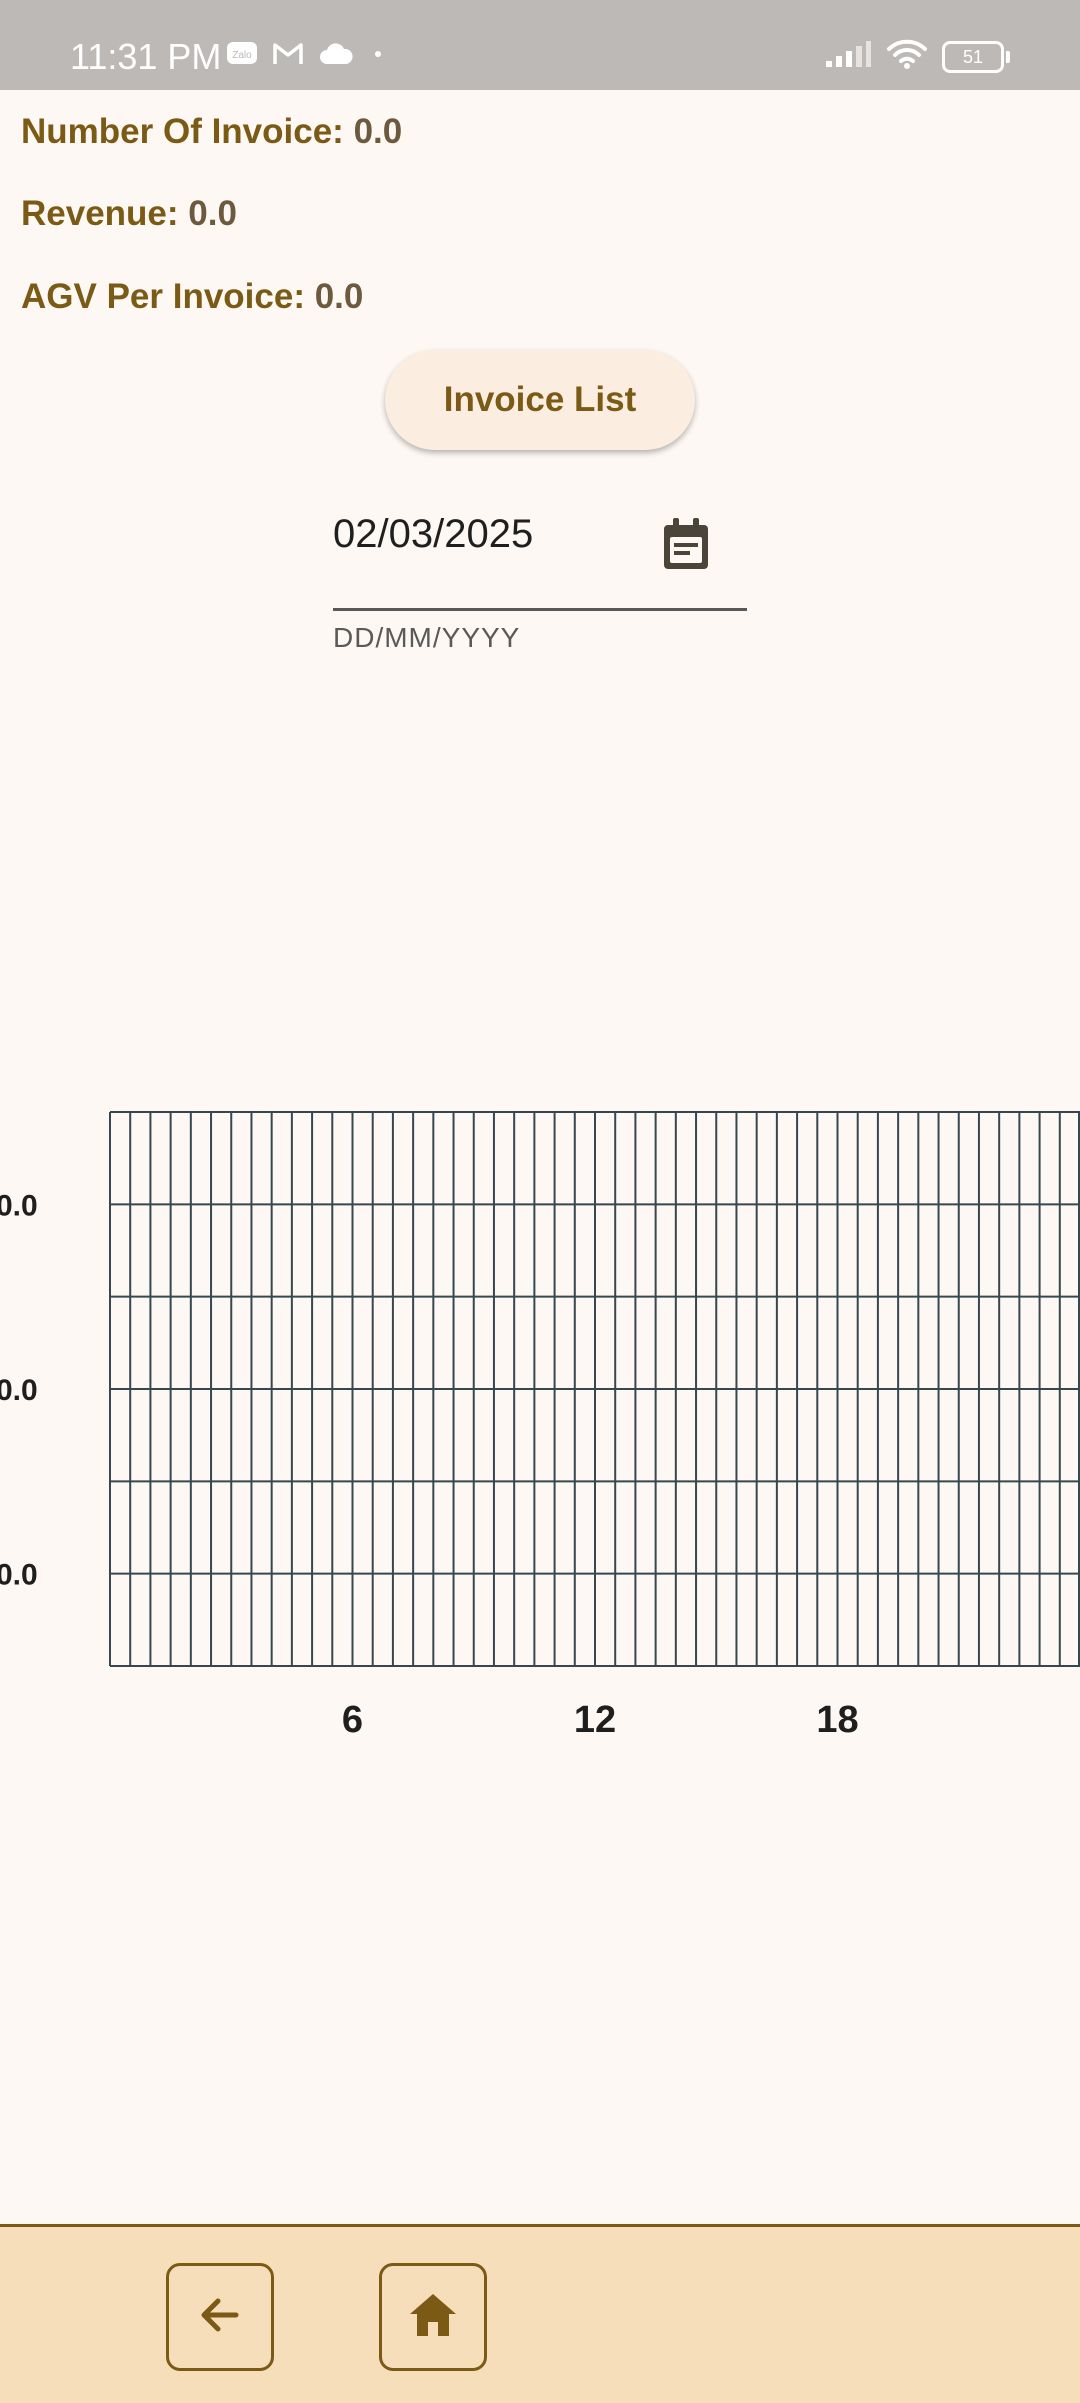 The image size is (1080, 2403). I want to click on x-tick-label: 6, so click(352, 1720).